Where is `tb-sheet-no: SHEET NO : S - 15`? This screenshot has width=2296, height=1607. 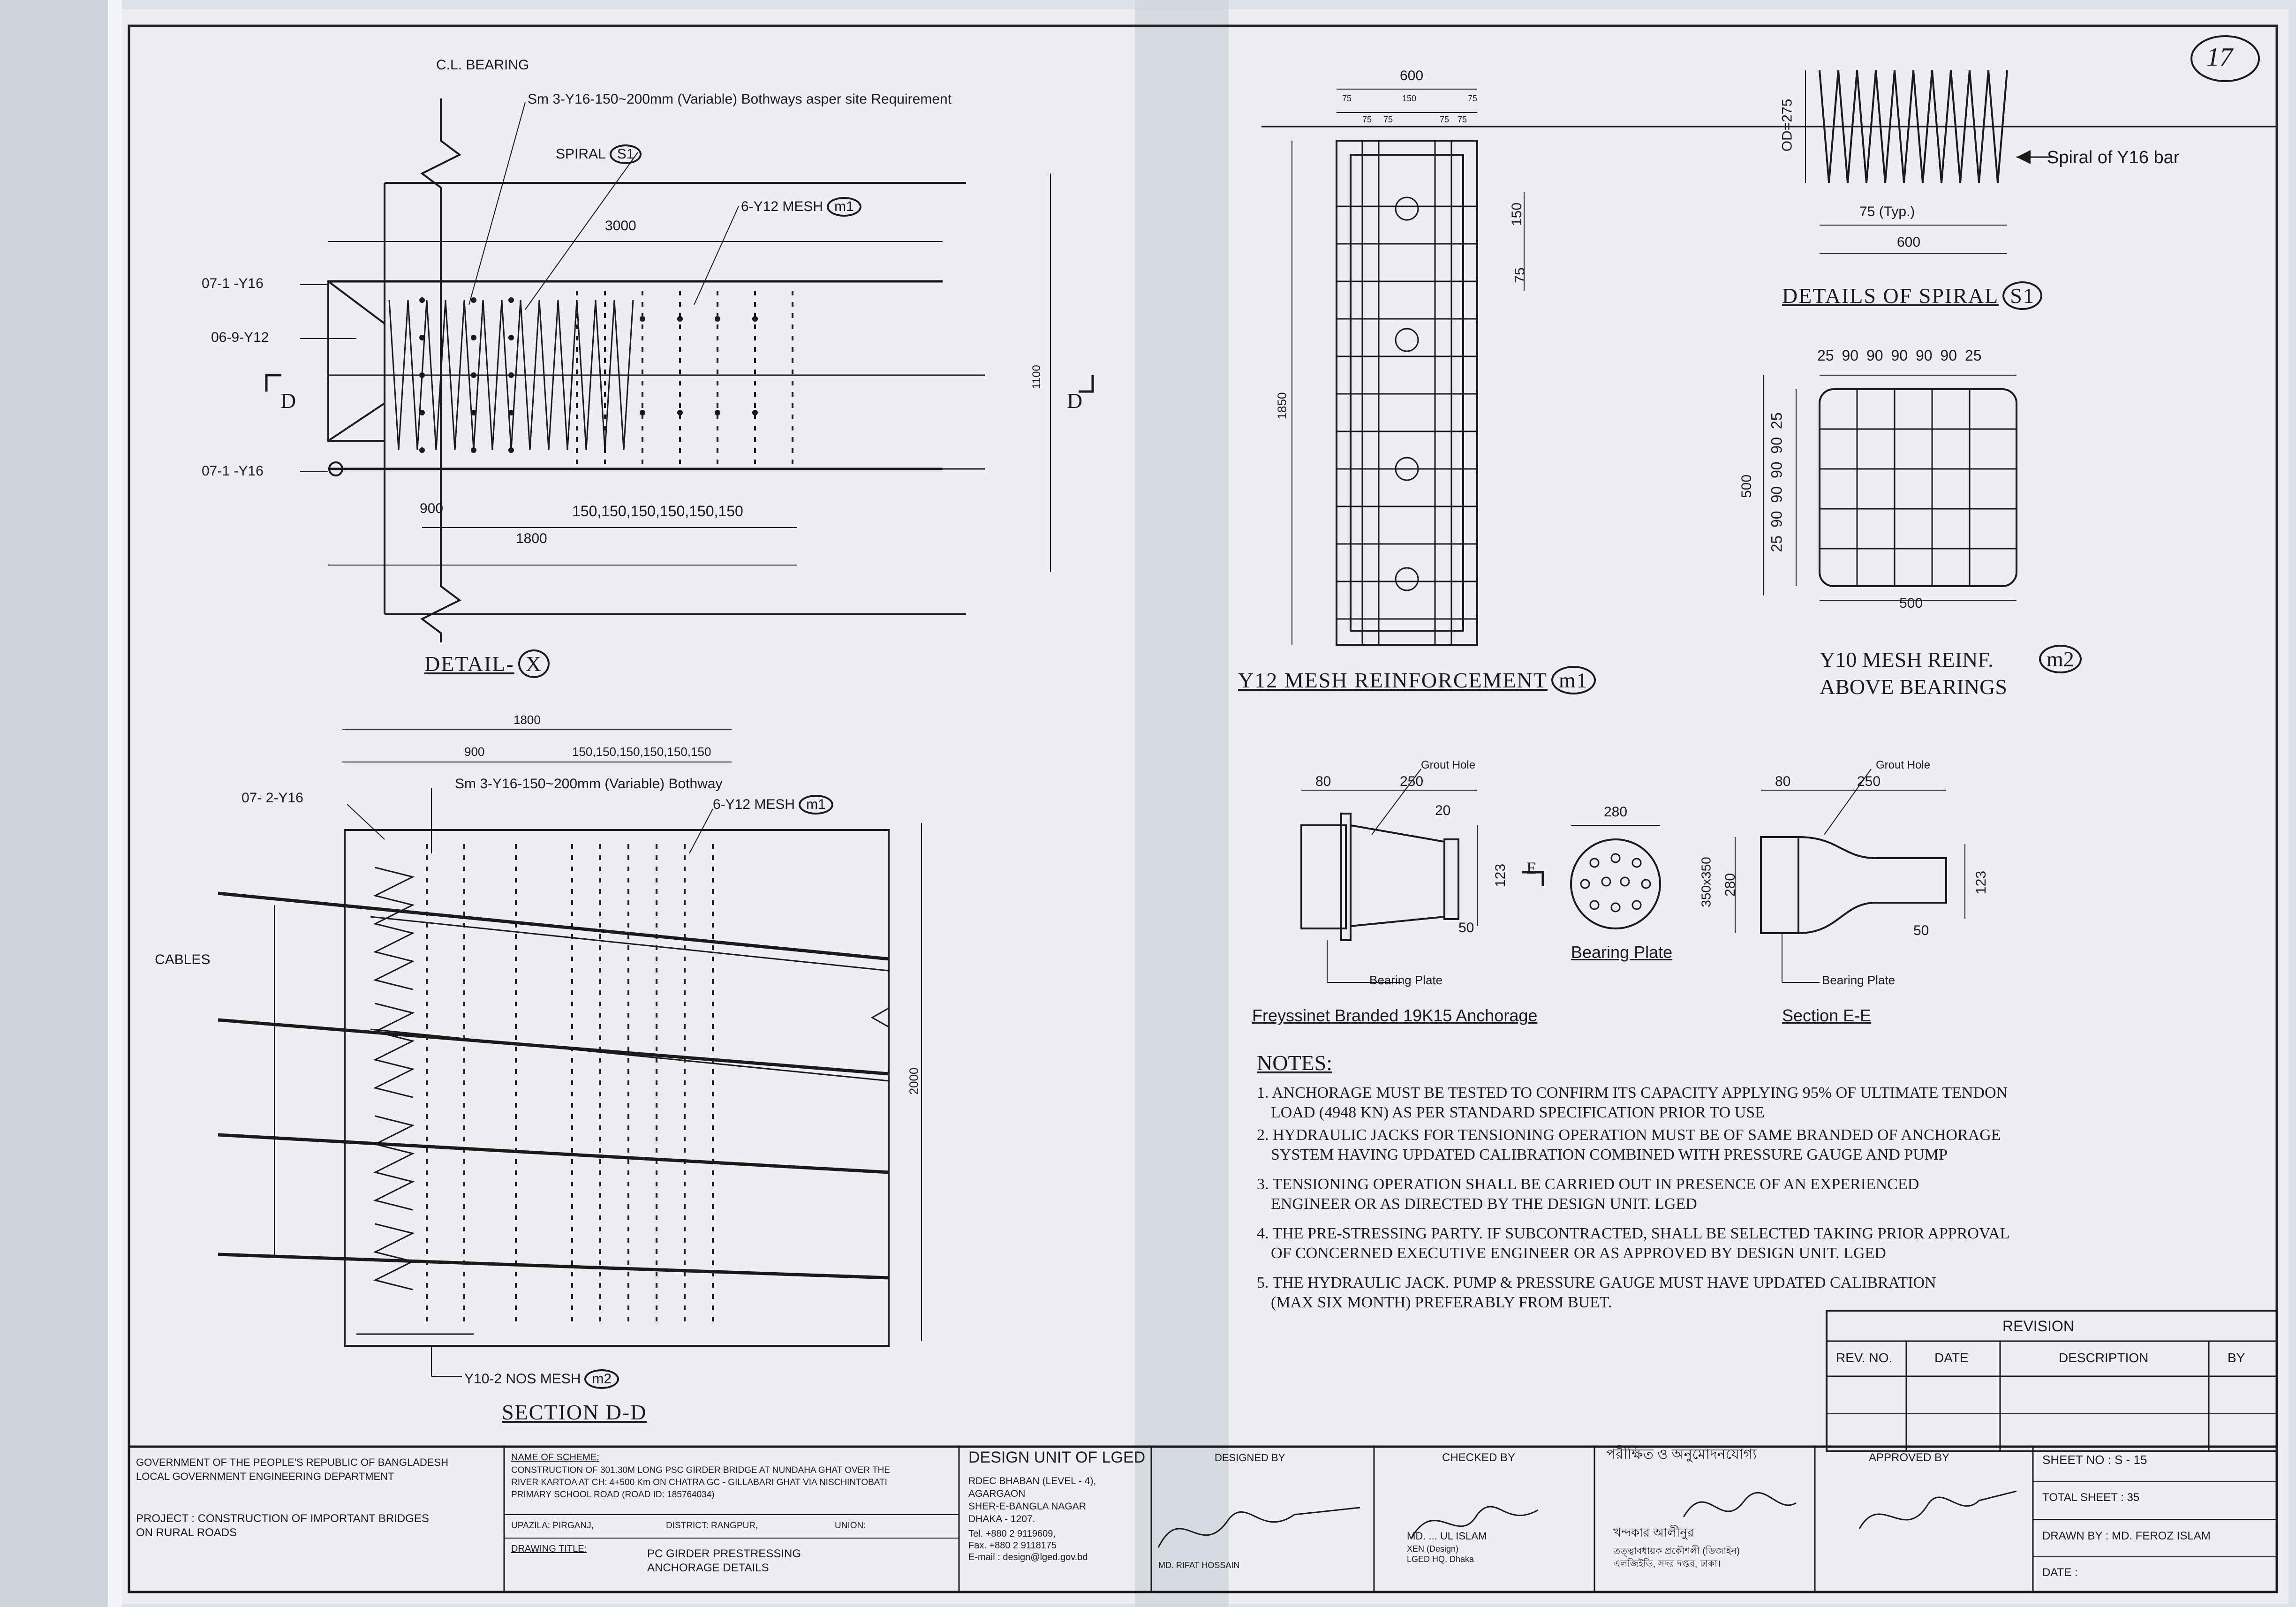 tb-sheet-no: SHEET NO : S - 15 is located at coordinates (2094, 1460).